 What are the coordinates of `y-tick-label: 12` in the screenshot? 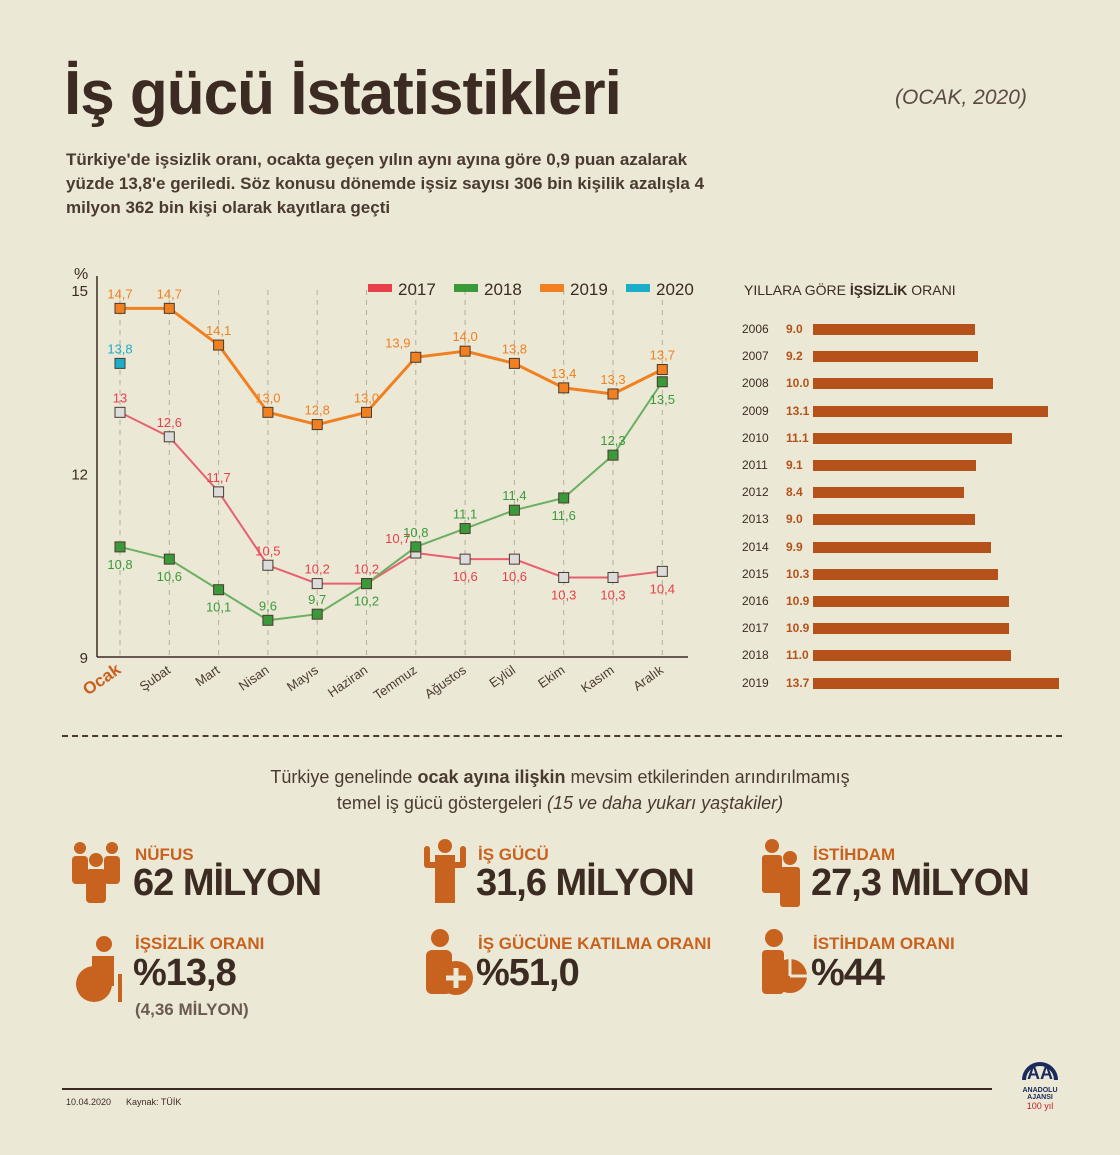 It's located at (79, 475).